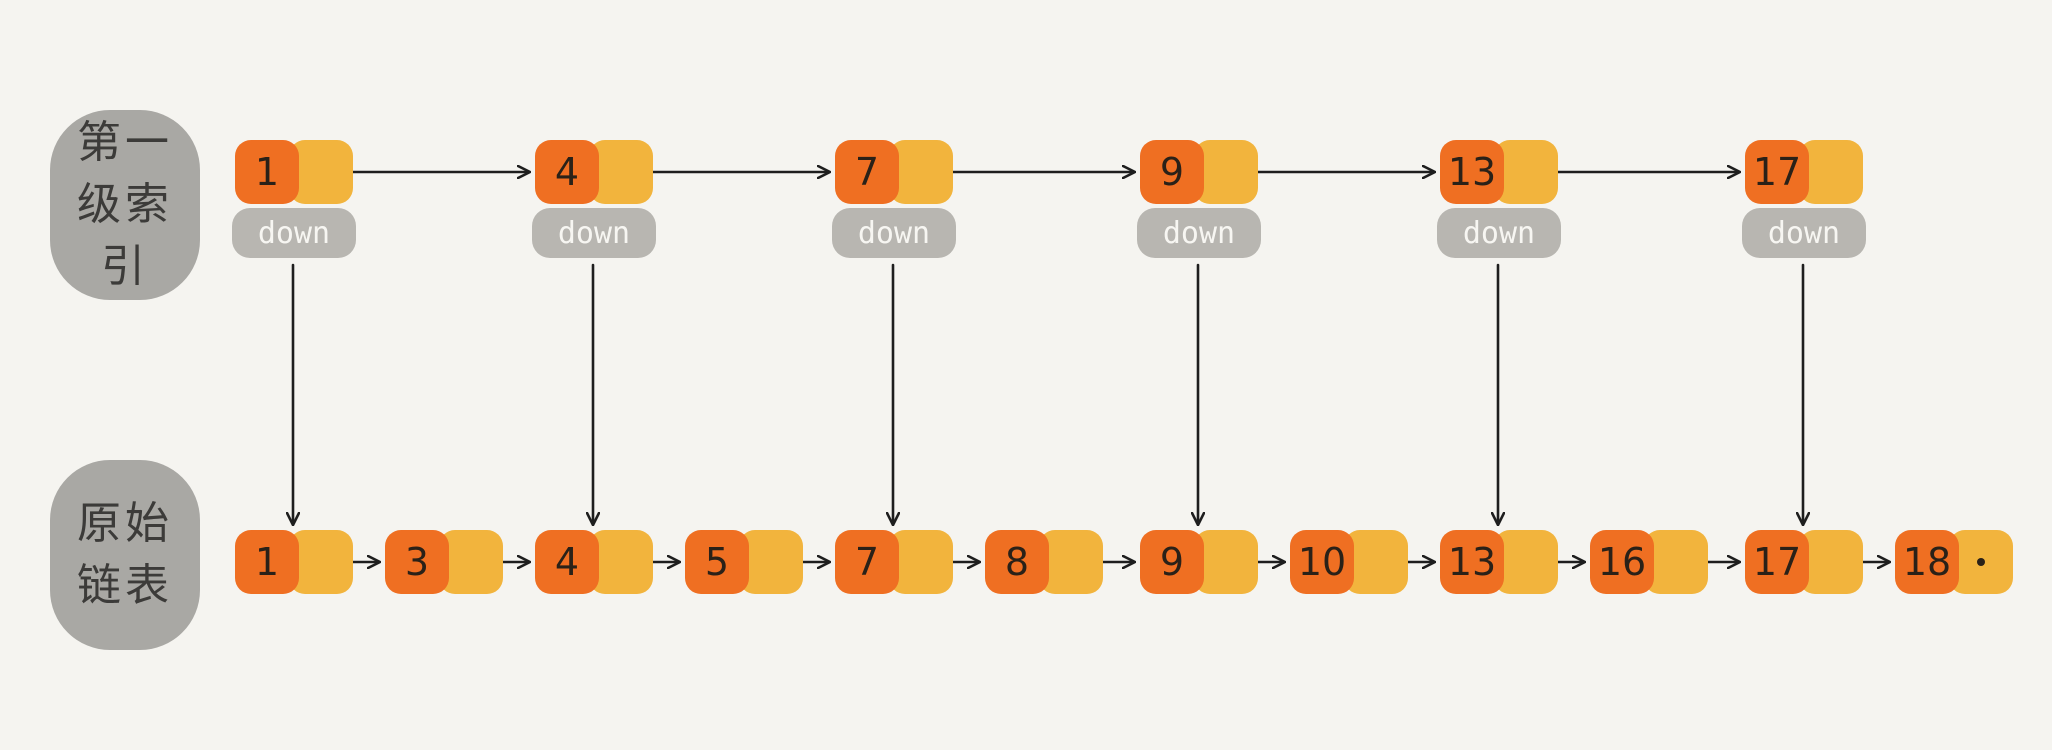  I want to click on index-node-9: 9, so click(1199, 172).